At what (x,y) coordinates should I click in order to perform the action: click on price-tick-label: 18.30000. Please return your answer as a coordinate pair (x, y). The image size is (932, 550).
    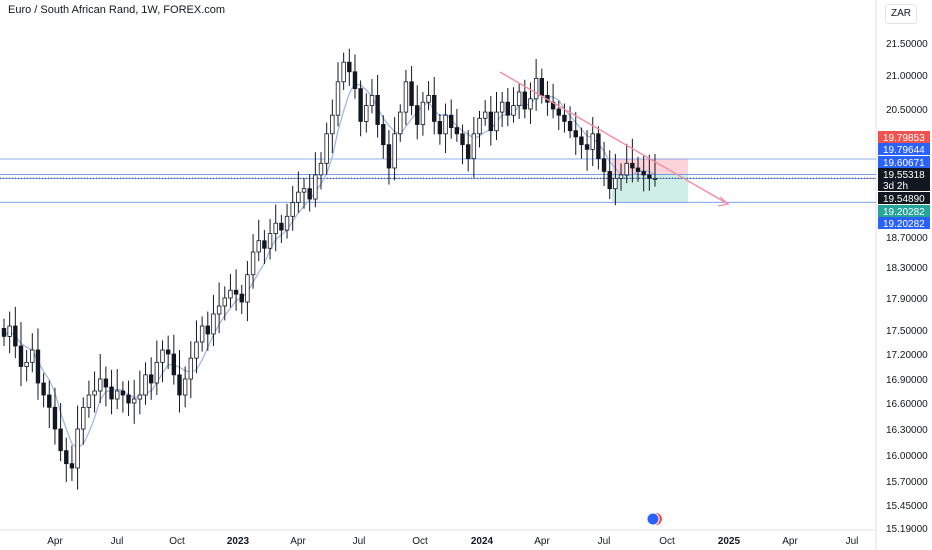
    Looking at the image, I should click on (907, 268).